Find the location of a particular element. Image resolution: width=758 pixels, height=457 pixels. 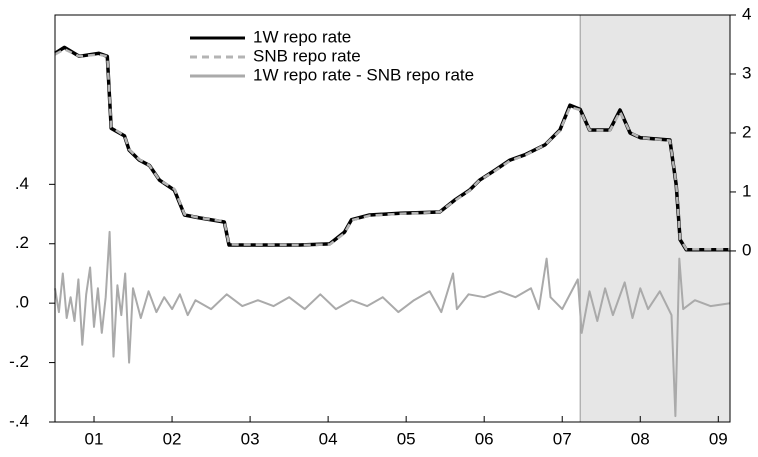

legend-label: 1W repo rate - SNB repo rate is located at coordinates (363, 74).